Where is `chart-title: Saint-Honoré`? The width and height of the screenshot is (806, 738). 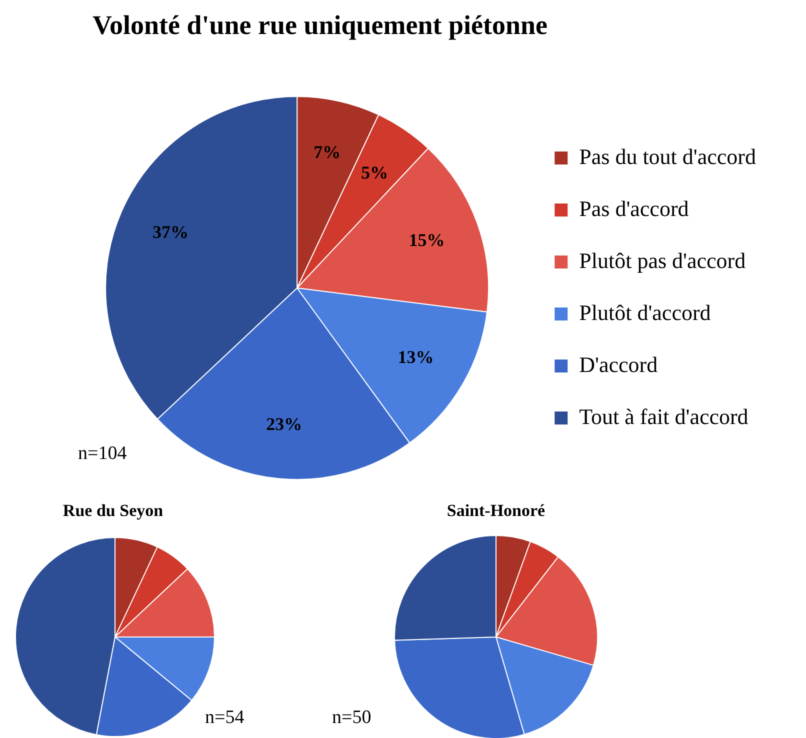 chart-title: Saint-Honoré is located at coordinates (496, 511).